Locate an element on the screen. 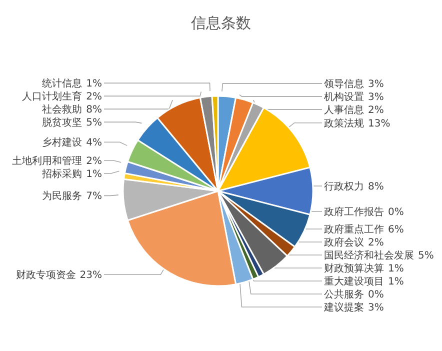  slice-label: 招标采购 is located at coordinates (61, 174).